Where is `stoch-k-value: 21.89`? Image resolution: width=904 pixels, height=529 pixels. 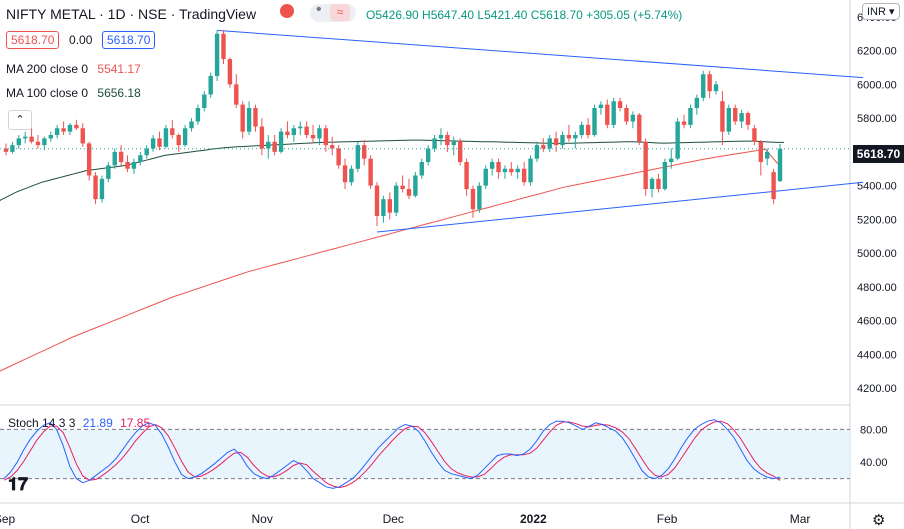 stoch-k-value: 21.89 is located at coordinates (97, 423).